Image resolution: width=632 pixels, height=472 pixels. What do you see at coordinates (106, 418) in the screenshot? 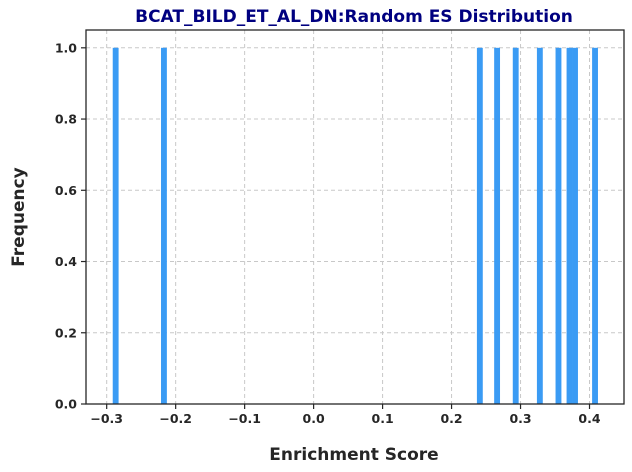
I see `x-tick-label: −0.3` at bounding box center [106, 418].